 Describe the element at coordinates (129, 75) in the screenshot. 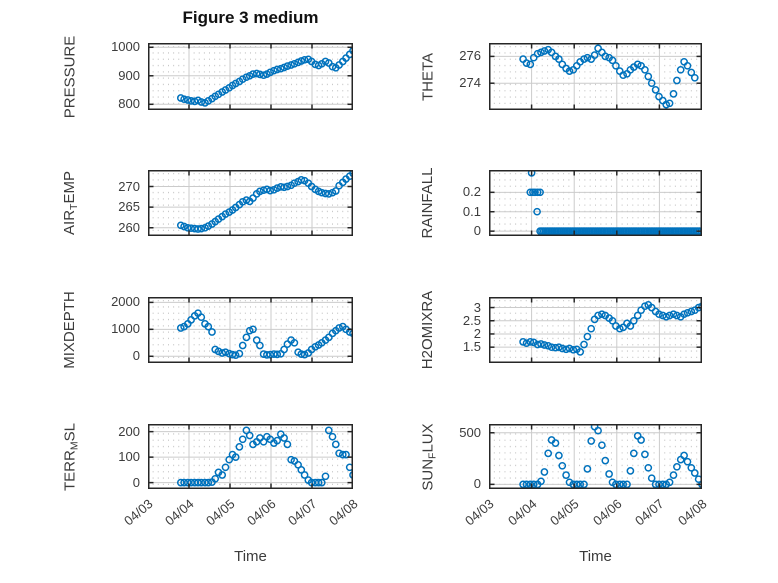

I see `ytick-label-pressure: 900` at that location.